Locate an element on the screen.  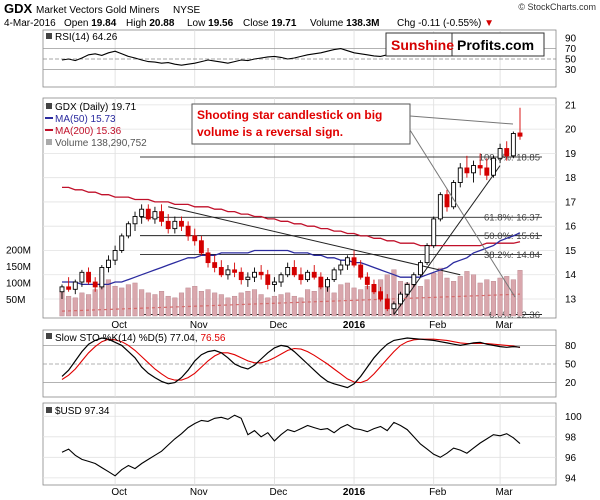
low-value: 19.56 is located at coordinates (220, 23).